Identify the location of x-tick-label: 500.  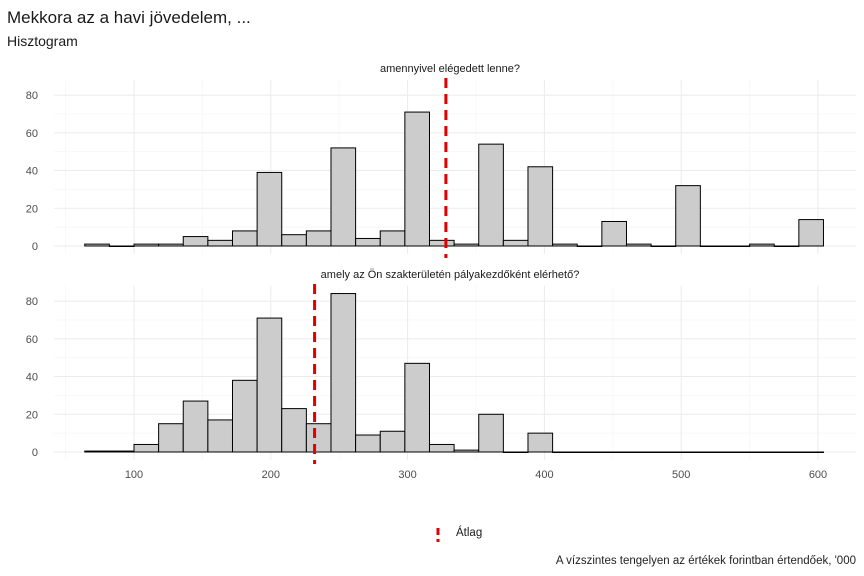
(681, 475).